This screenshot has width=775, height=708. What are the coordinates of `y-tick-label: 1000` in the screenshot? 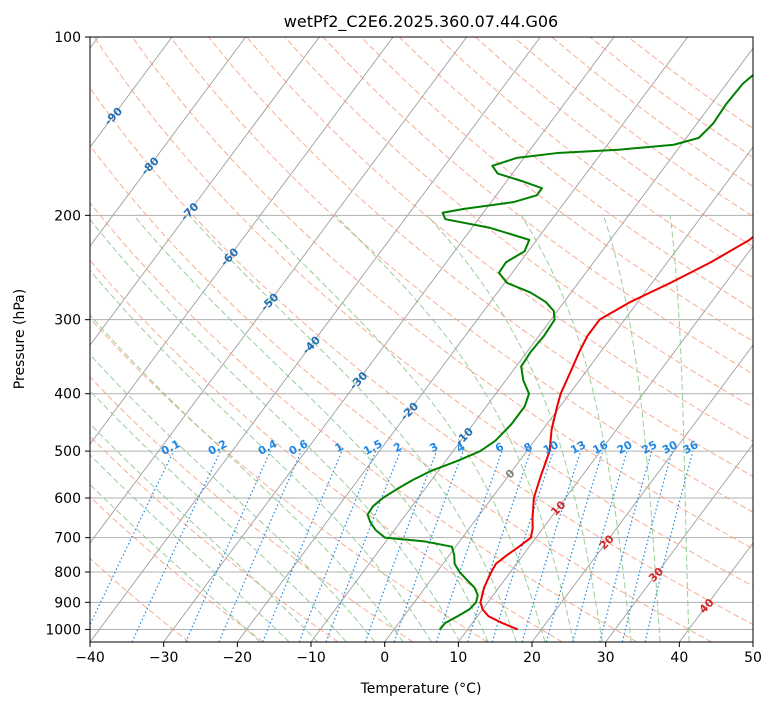 It's located at (63, 630).